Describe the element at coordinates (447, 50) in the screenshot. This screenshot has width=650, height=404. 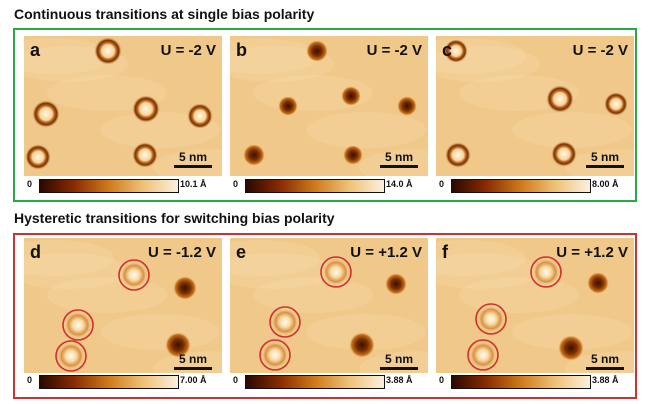
I see `panel-label: c` at that location.